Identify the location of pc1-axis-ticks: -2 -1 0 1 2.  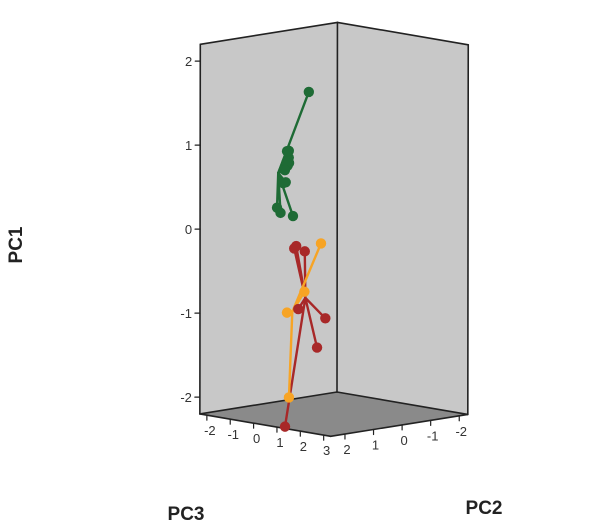
(190, 229).